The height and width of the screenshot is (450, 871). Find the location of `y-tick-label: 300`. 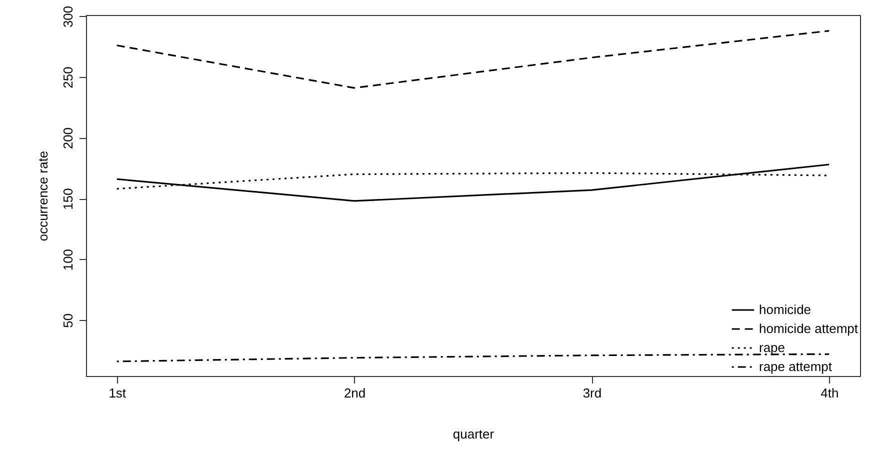

y-tick-label: 300 is located at coordinates (68, 17).